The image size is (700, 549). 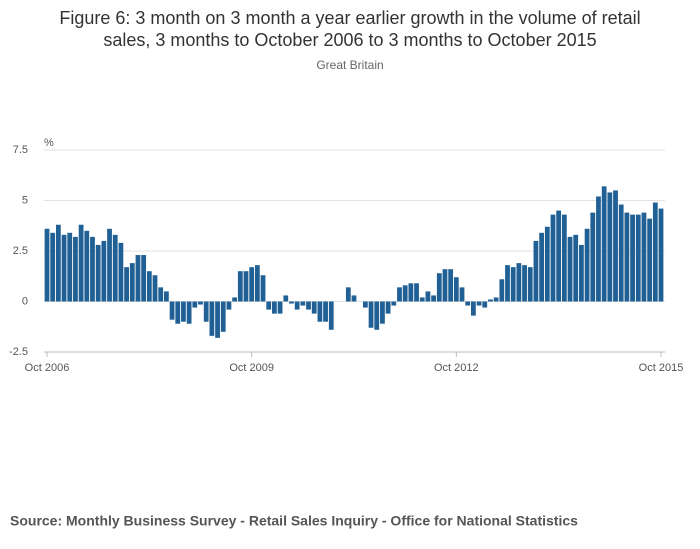 I want to click on y-tick-label: 2.5, so click(x=20, y=251).